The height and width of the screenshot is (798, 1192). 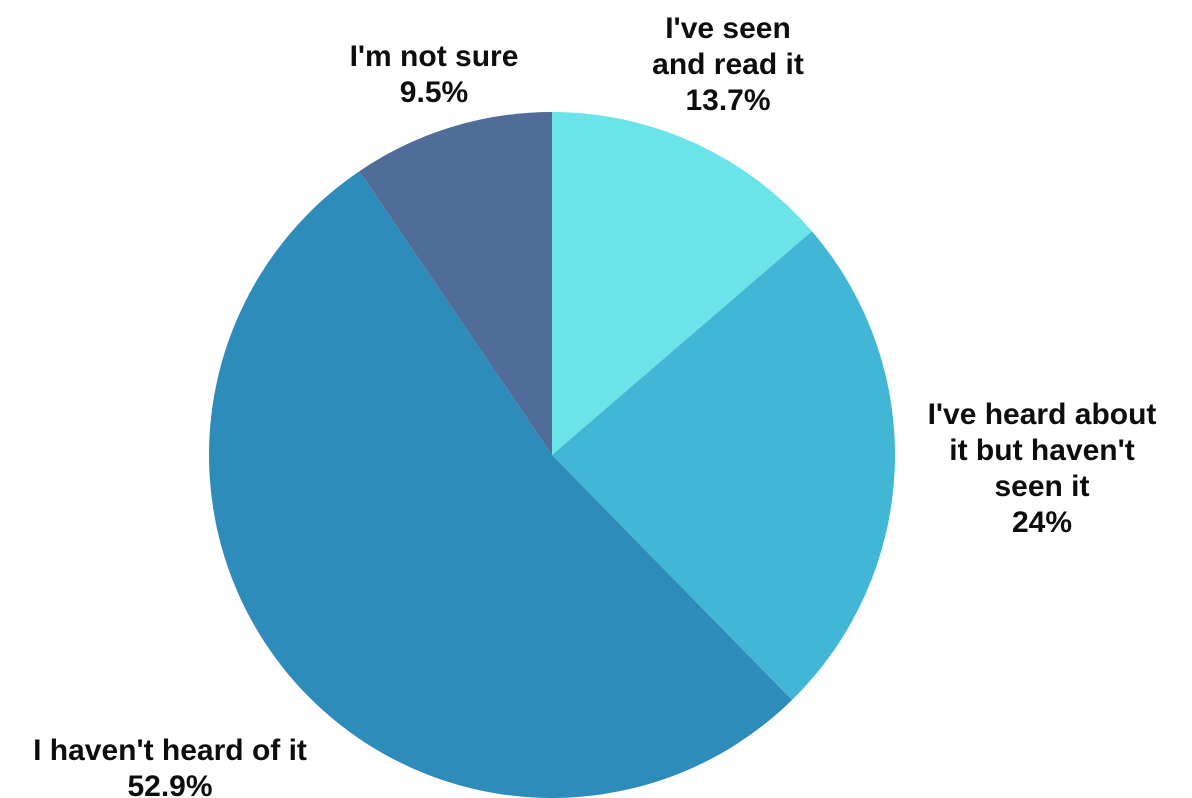 I want to click on slice-name-label: I've heard about, so click(x=1042, y=414).